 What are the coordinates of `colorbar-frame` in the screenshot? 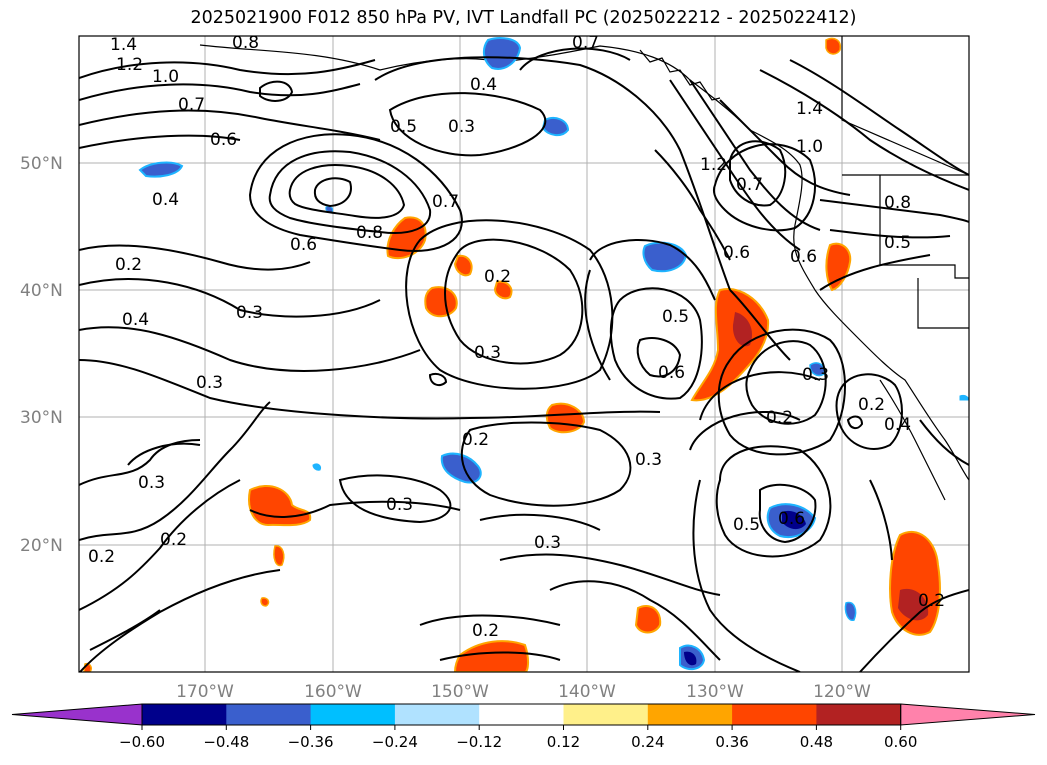 It's located at (521, 714).